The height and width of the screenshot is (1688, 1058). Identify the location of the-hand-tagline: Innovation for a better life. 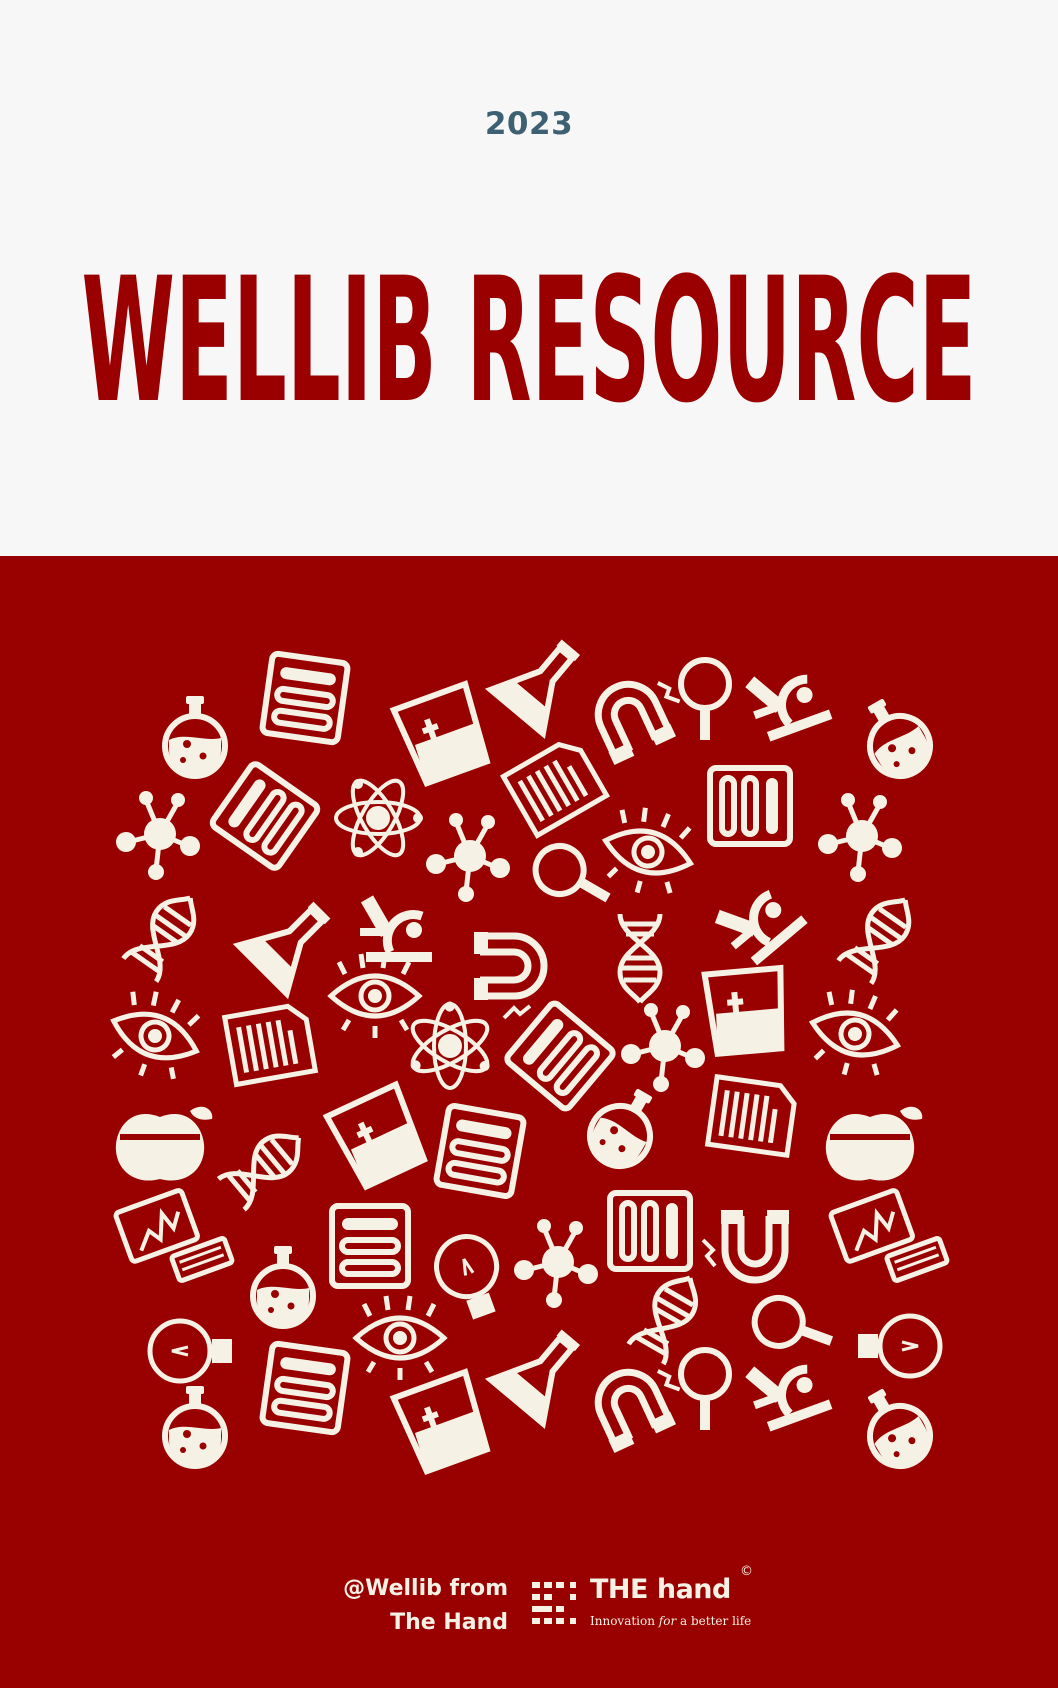
(670, 1621).